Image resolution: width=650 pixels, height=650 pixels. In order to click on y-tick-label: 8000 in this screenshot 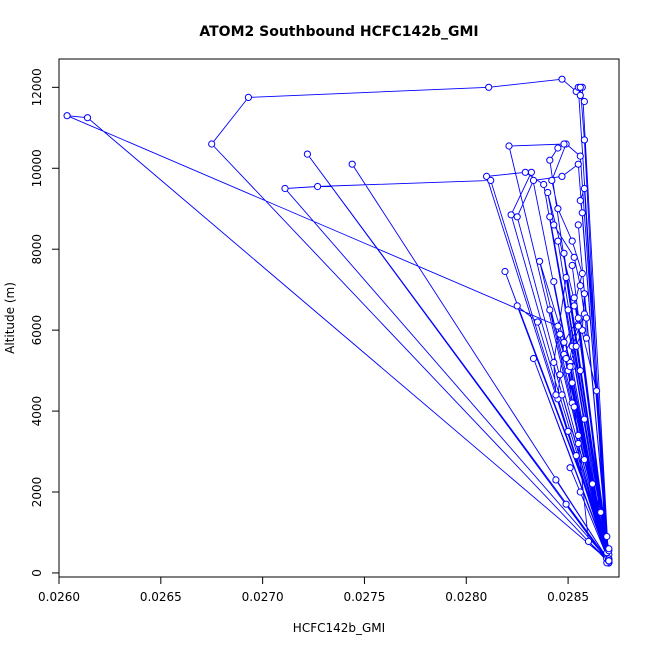, I will do `click(37, 249)`.